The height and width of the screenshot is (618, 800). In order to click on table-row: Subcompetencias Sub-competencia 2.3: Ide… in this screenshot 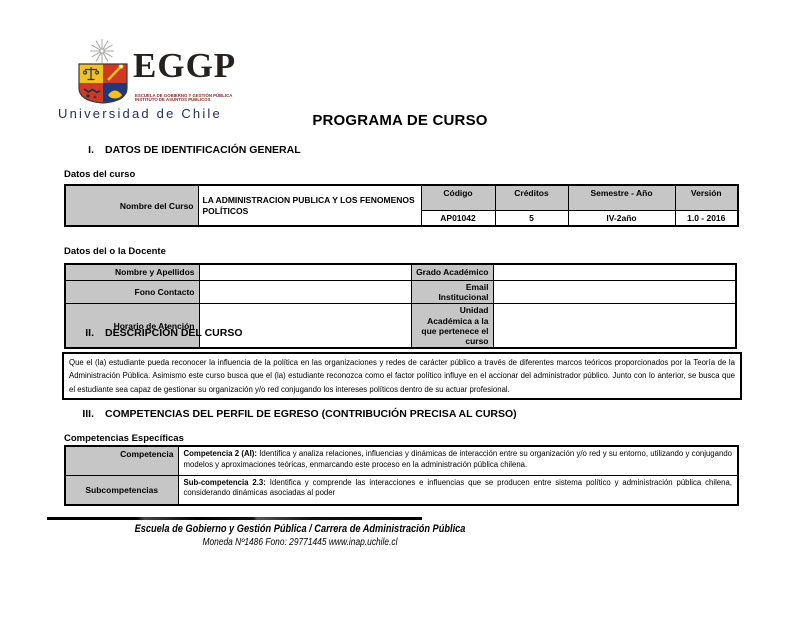, I will do `click(401, 490)`.